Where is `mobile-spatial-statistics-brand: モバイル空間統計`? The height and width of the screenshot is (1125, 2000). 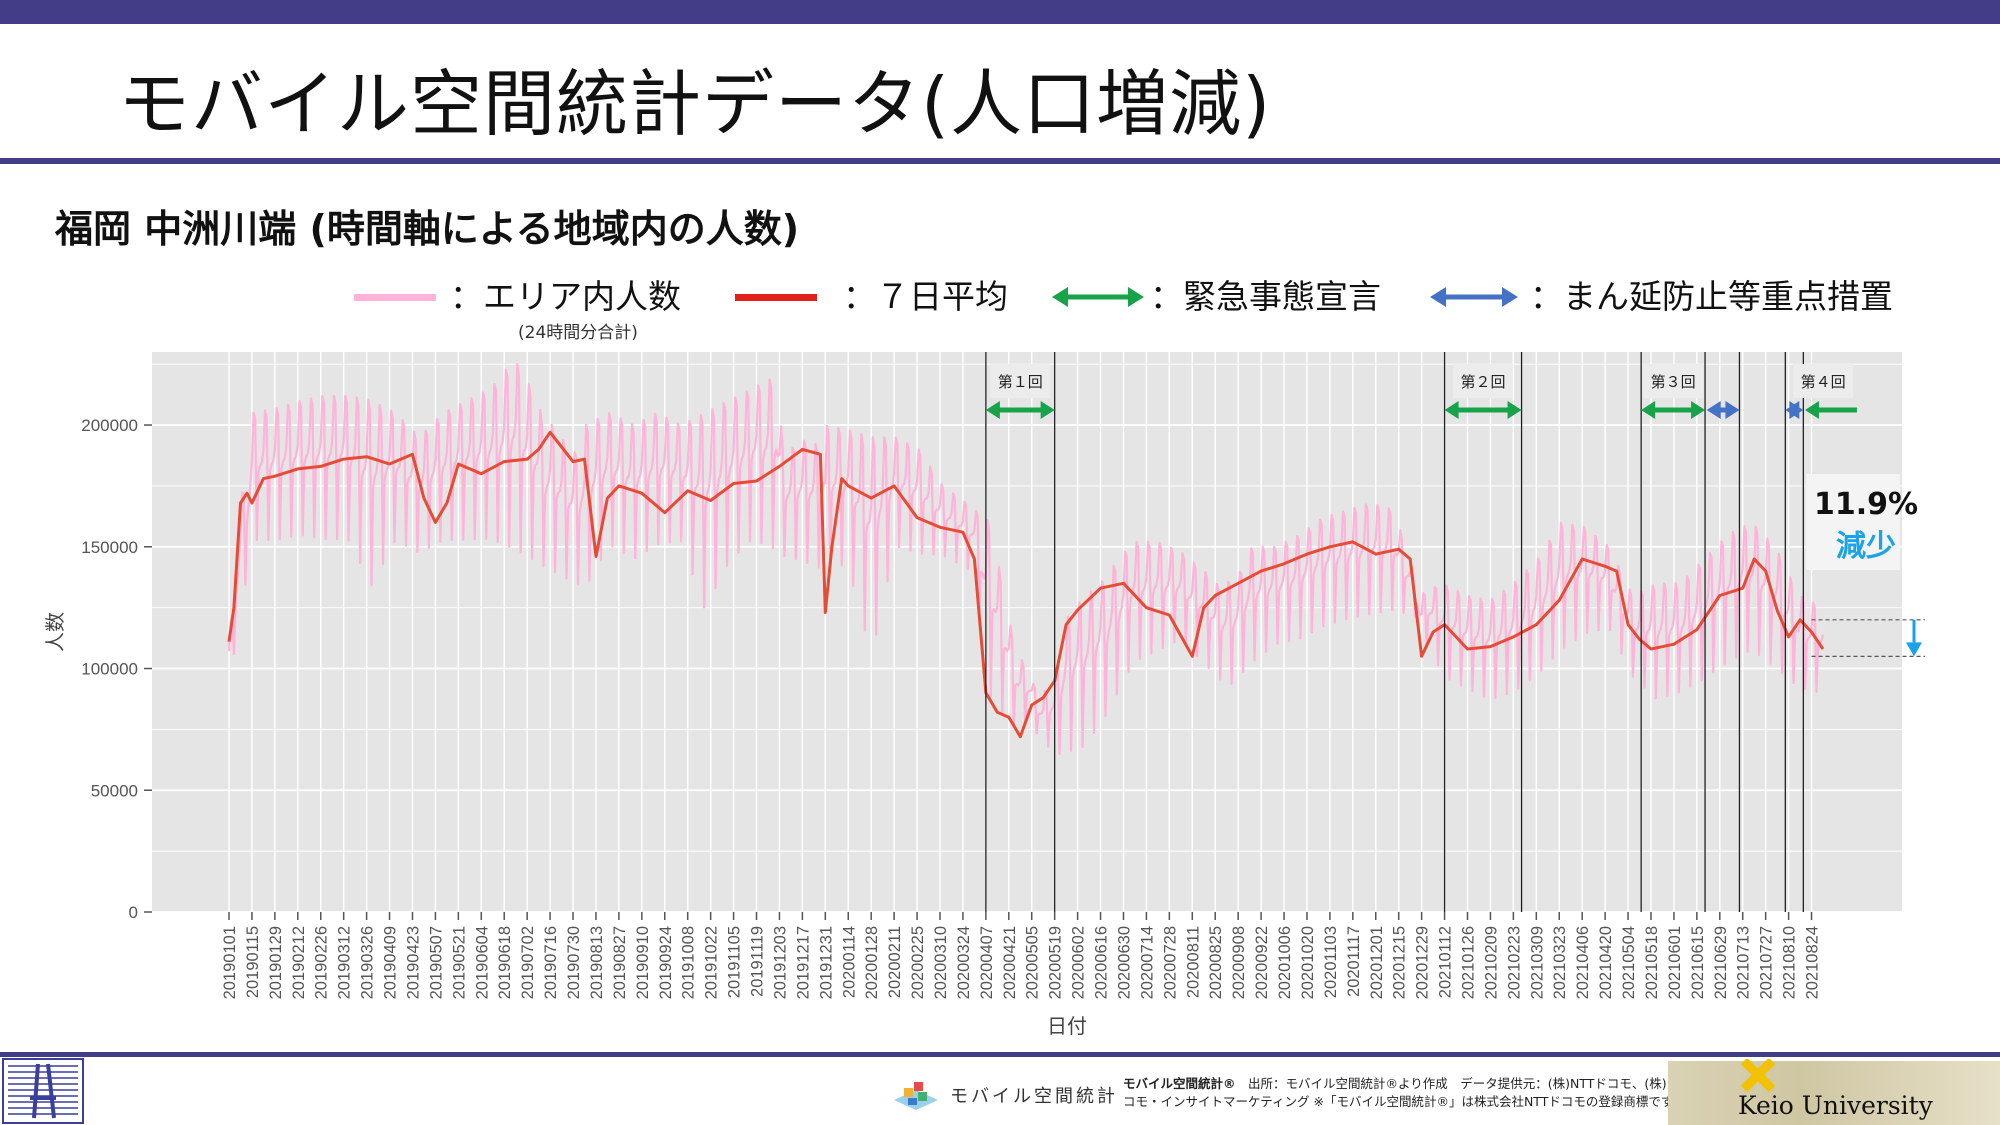 mobile-spatial-statistics-brand: モバイル空間統計 is located at coordinates (1004, 1095).